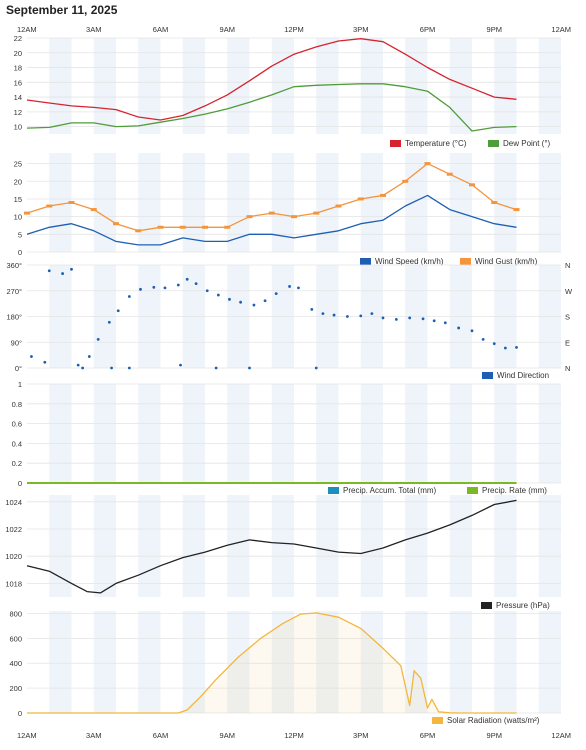 The height and width of the screenshot is (750, 586). I want to click on x-tick-label-top: 12AM, so click(27, 29).